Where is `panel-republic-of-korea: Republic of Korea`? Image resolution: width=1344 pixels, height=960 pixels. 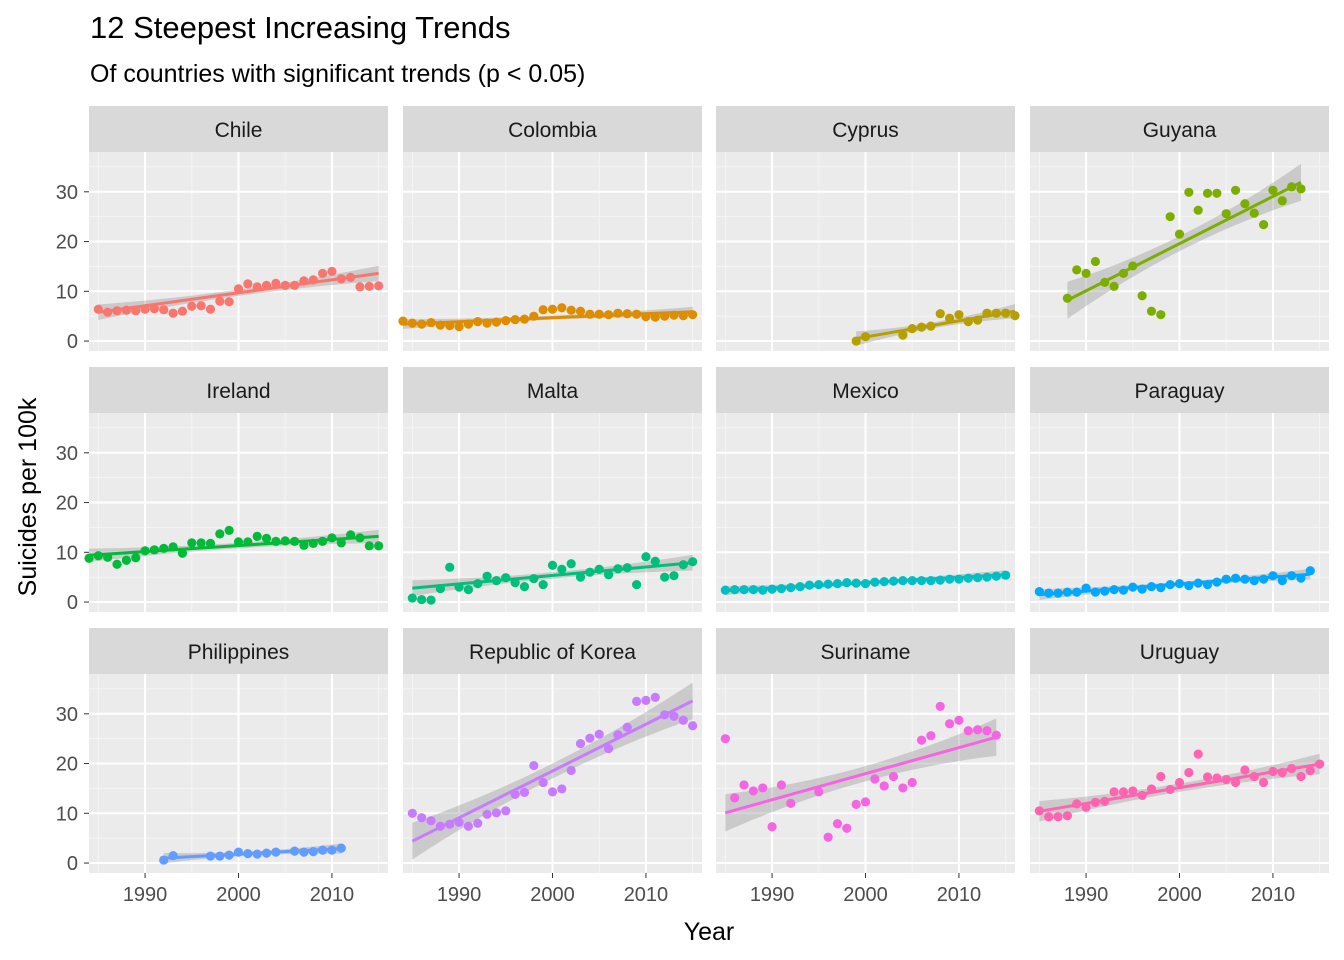 panel-republic-of-korea: Republic of Korea is located at coordinates (552, 750).